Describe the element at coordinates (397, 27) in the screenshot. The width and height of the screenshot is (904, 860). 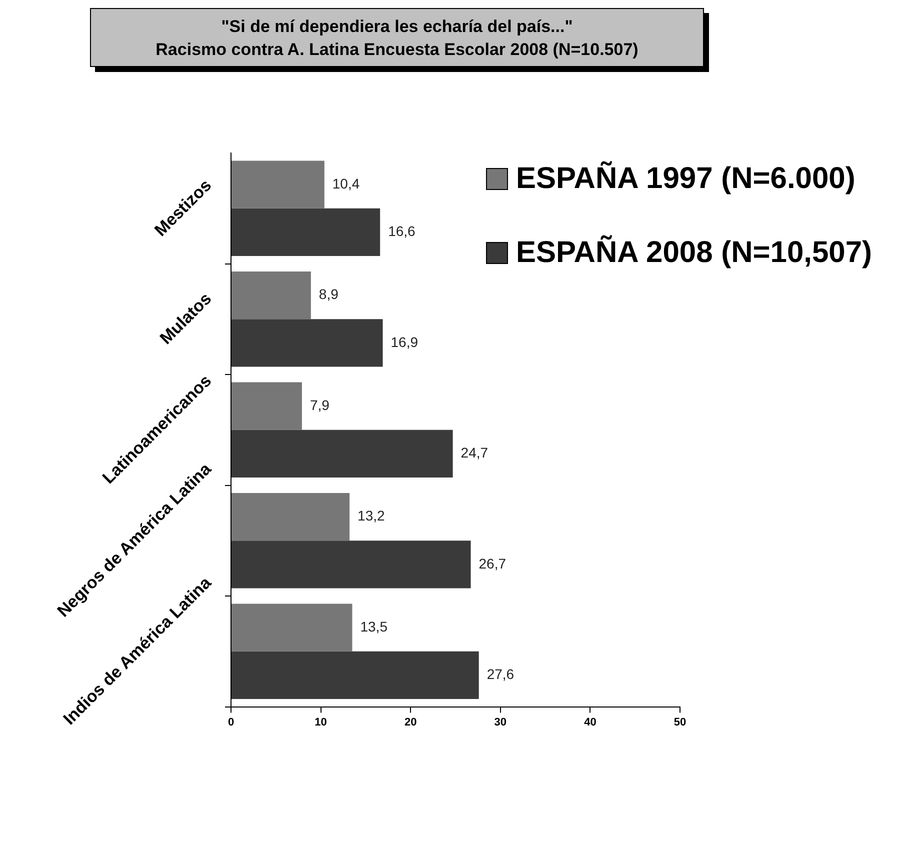
I see `chart-title: "Si de mí dependiera les echaría del país..."` at that location.